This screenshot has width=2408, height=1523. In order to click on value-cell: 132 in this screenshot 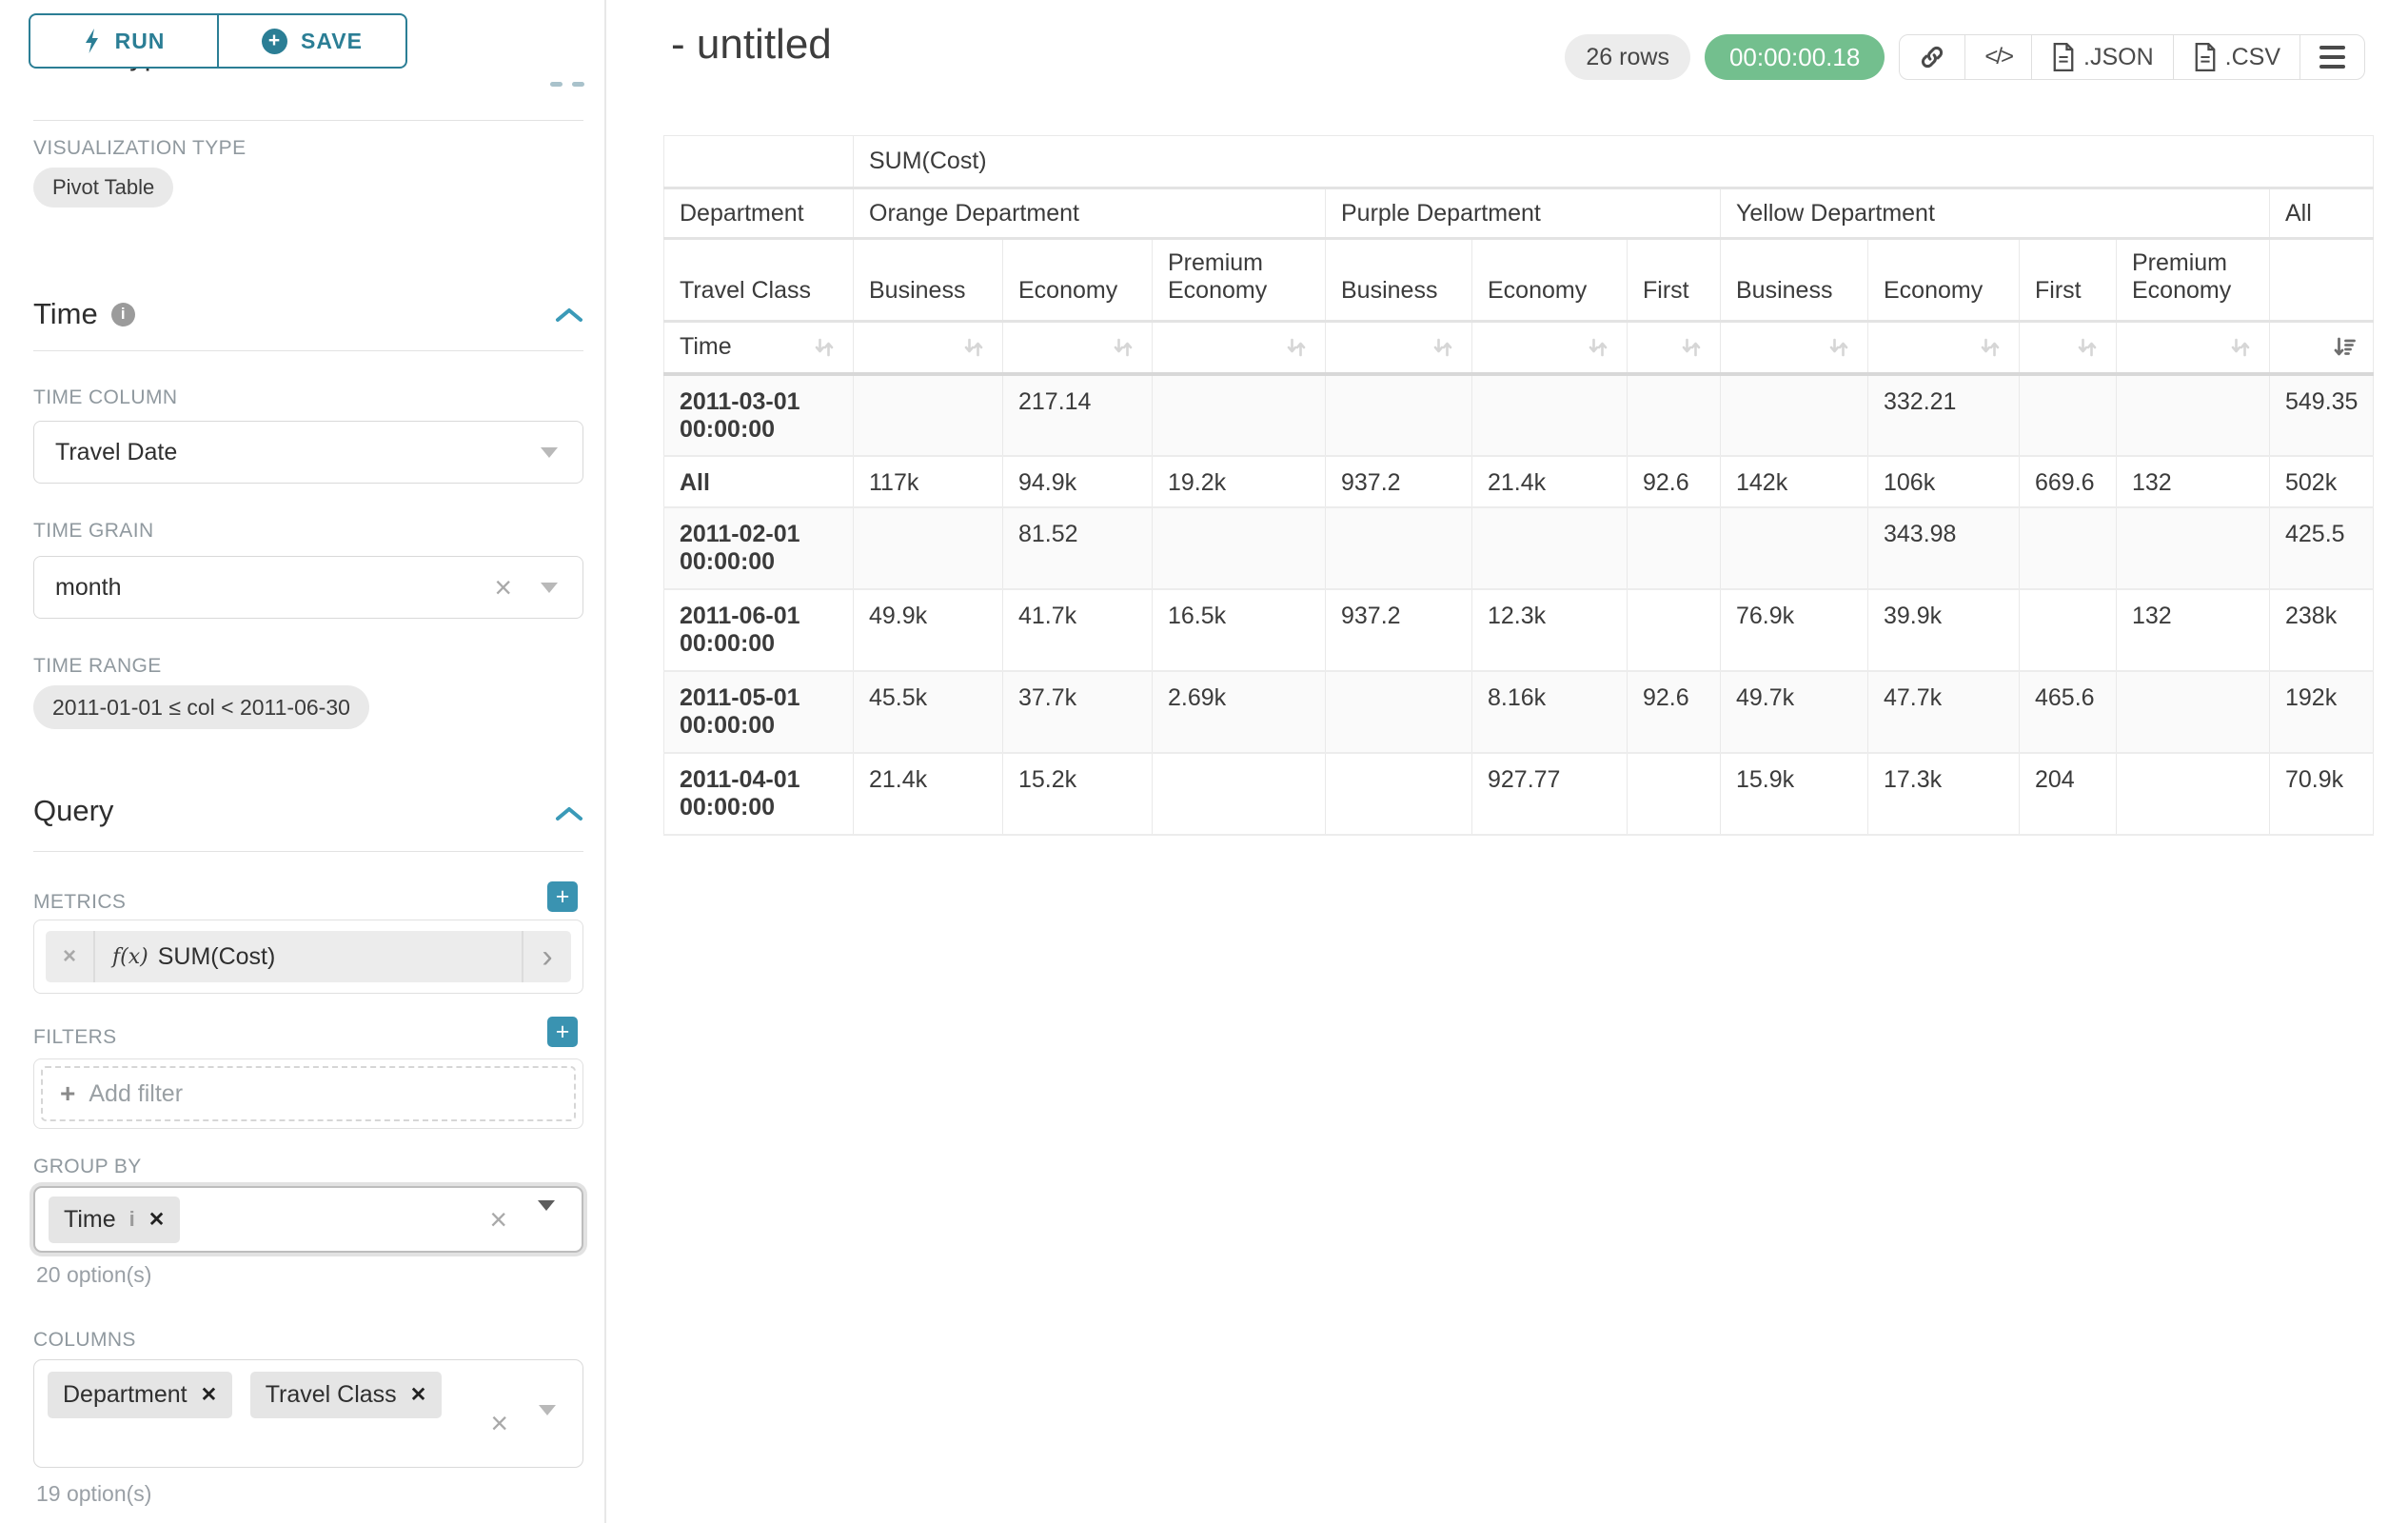, I will do `click(2193, 630)`.